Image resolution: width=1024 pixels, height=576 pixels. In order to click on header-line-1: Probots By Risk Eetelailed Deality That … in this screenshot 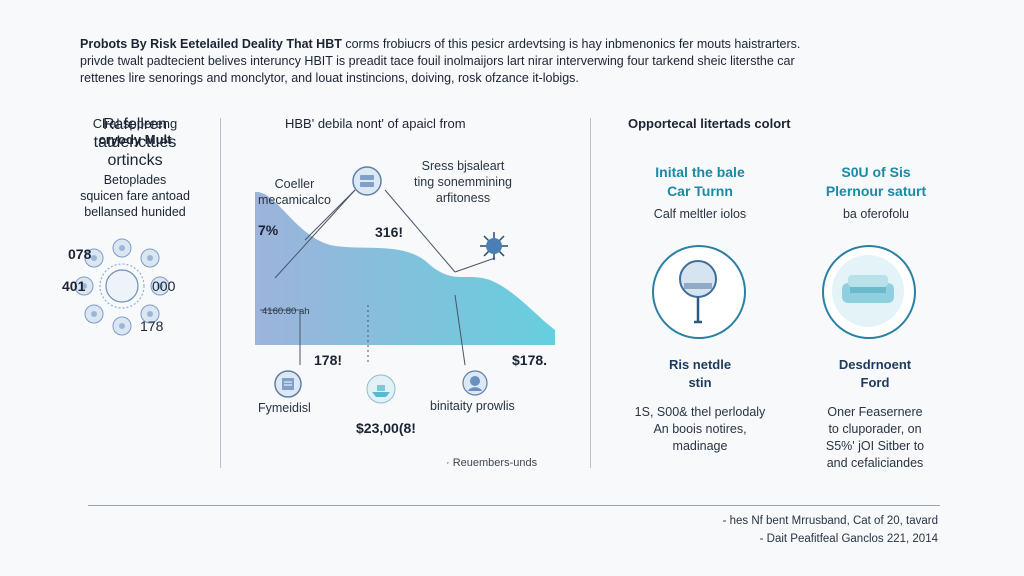, I will do `click(520, 44)`.